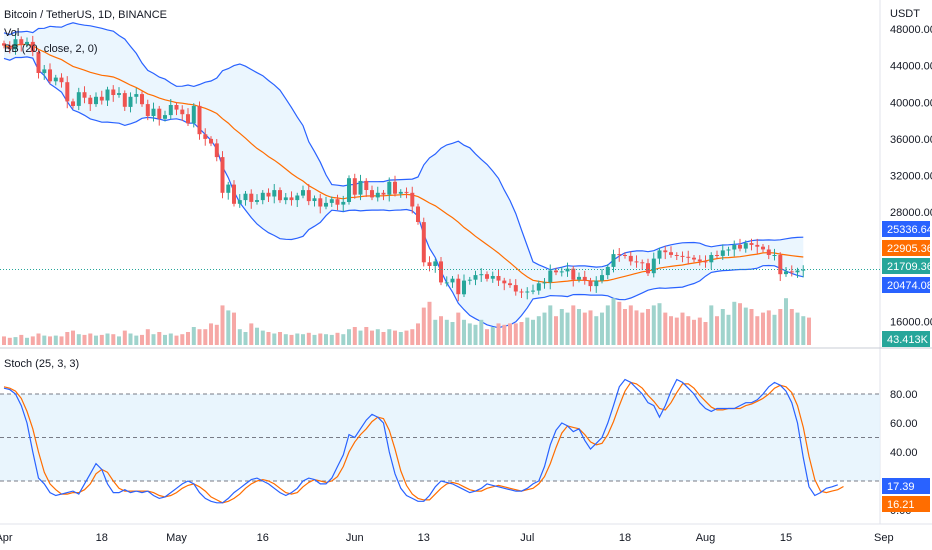 This screenshot has height=550, width=932. What do you see at coordinates (440, 437) in the screenshot?
I see `stoch-band-fill` at bounding box center [440, 437].